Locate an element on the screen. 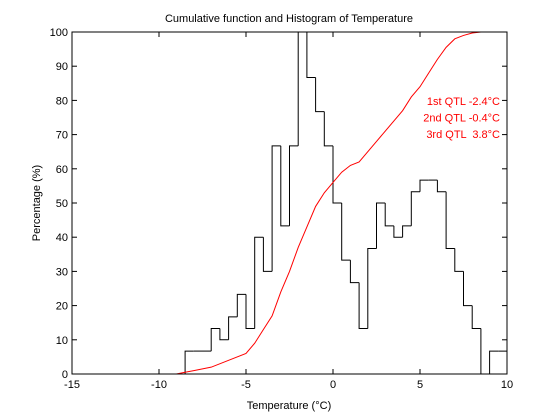 This screenshot has height=420, width=560. x-tick-label: -10 is located at coordinates (159, 385).